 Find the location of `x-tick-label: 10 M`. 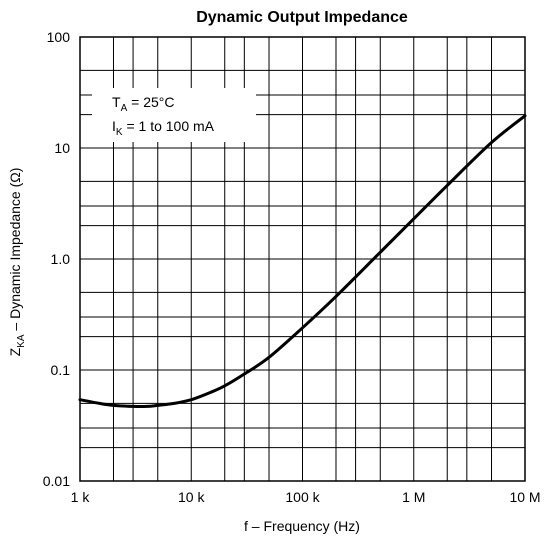

x-tick-label: 10 M is located at coordinates (524, 497).